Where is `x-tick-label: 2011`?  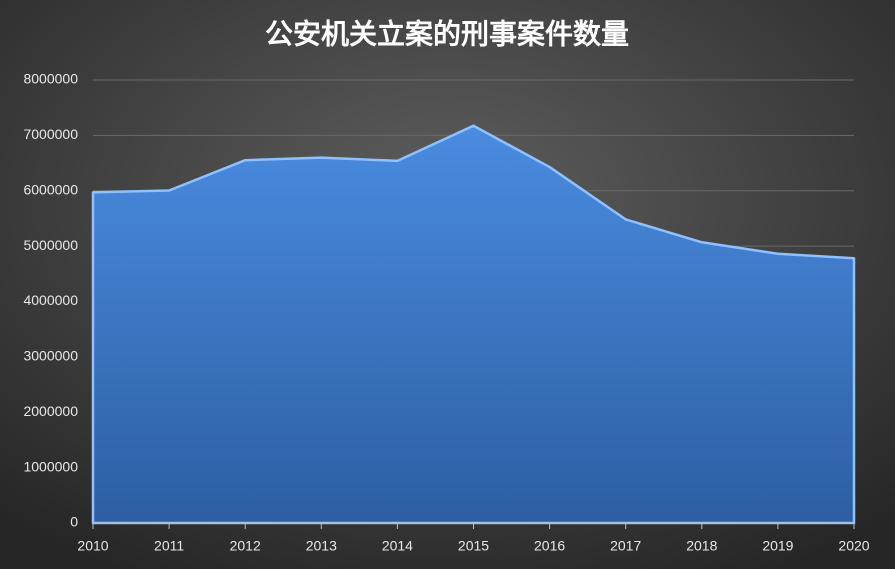
x-tick-label: 2011 is located at coordinates (169, 546).